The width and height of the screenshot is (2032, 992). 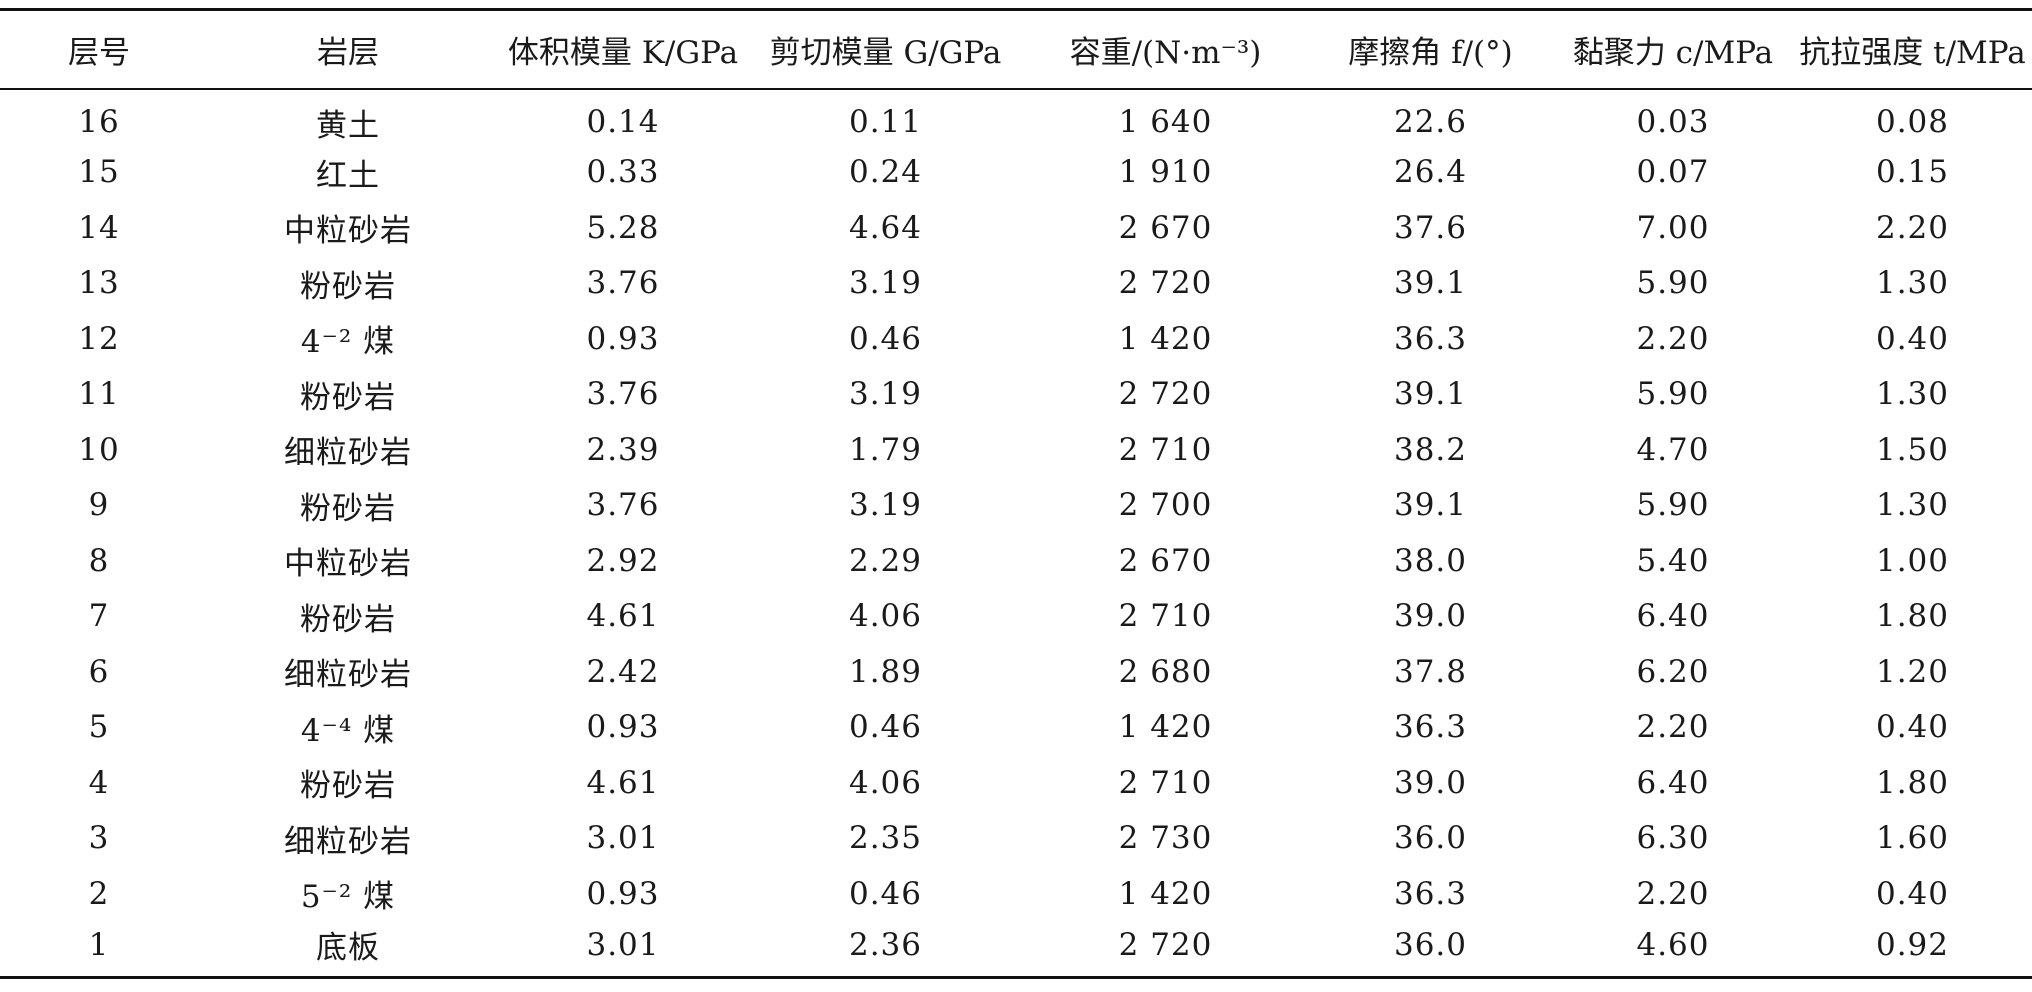 What do you see at coordinates (1016, 173) in the screenshot?
I see `table-row: 15 红土 0.33 0.24 1 910 26.4 0.07 0.15` at bounding box center [1016, 173].